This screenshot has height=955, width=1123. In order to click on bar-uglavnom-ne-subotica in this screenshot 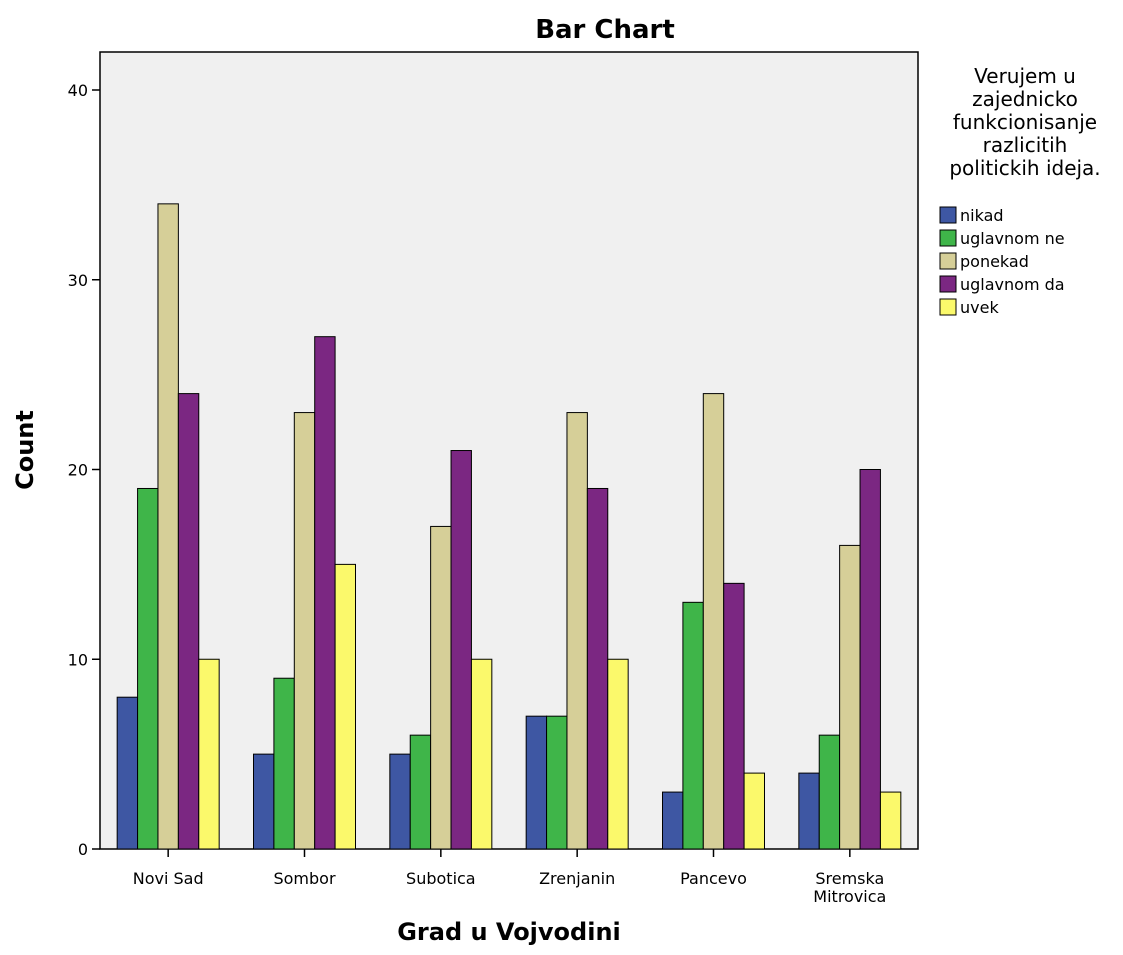, I will do `click(420, 792)`.